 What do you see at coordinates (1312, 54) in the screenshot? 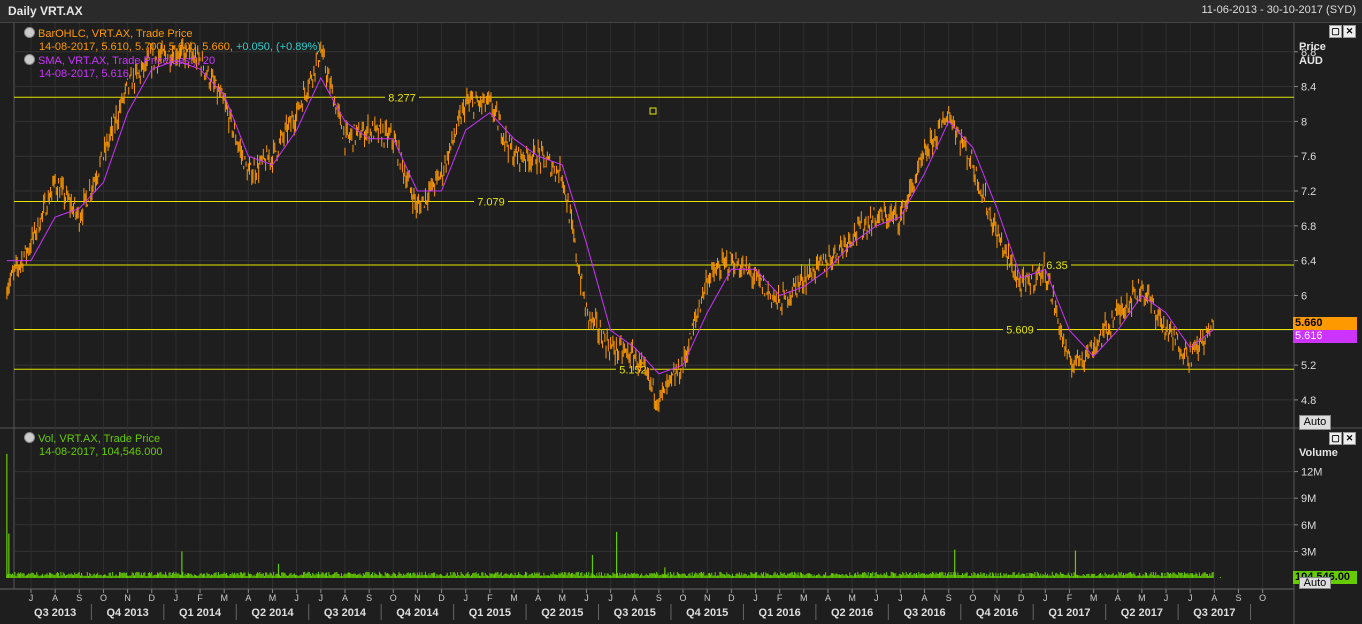
I see `price-axis-title: Price AUD` at bounding box center [1312, 54].